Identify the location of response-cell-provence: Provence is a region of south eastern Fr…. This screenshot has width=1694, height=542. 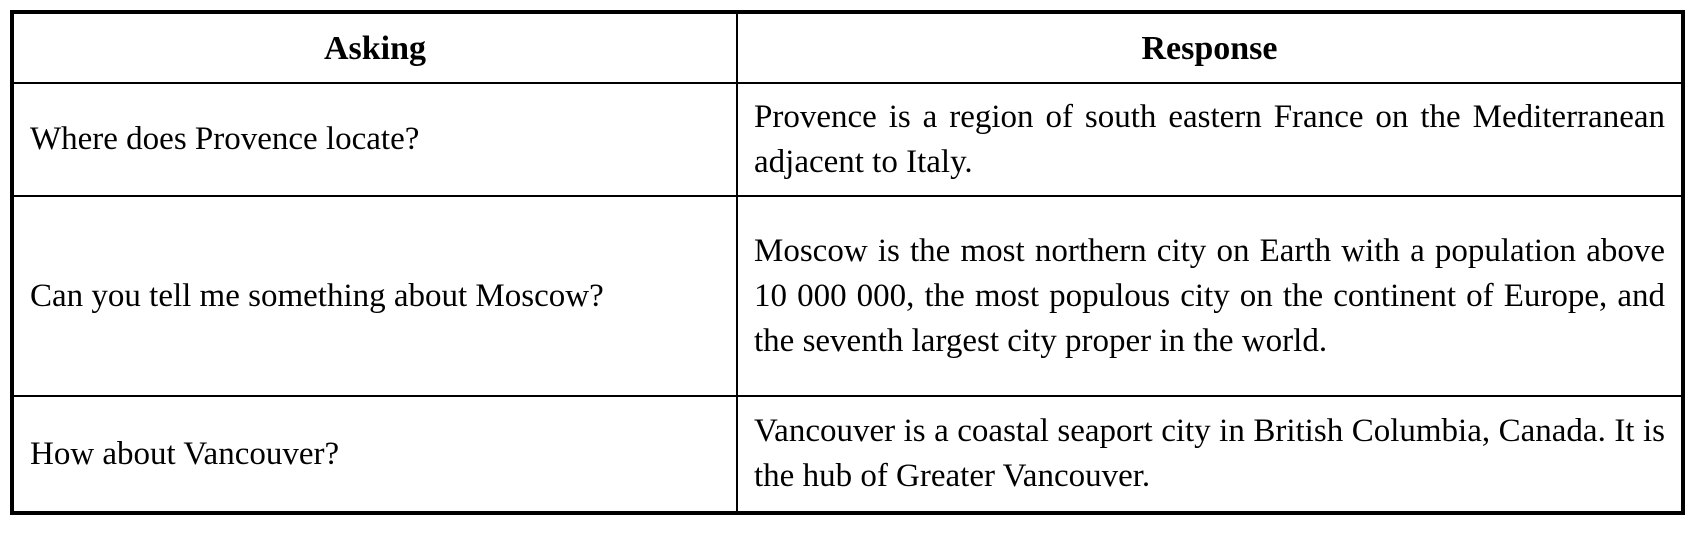
(1210, 139).